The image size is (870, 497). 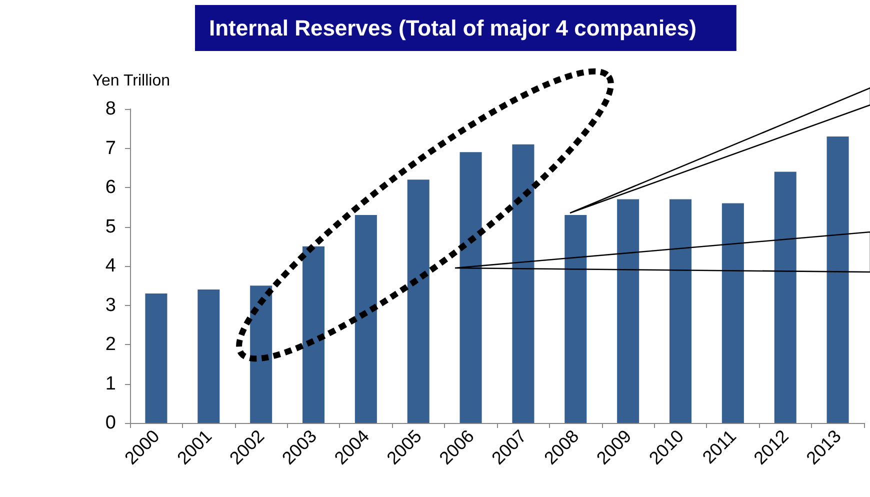 What do you see at coordinates (110, 148) in the screenshot?
I see `y-tick-label: 7` at bounding box center [110, 148].